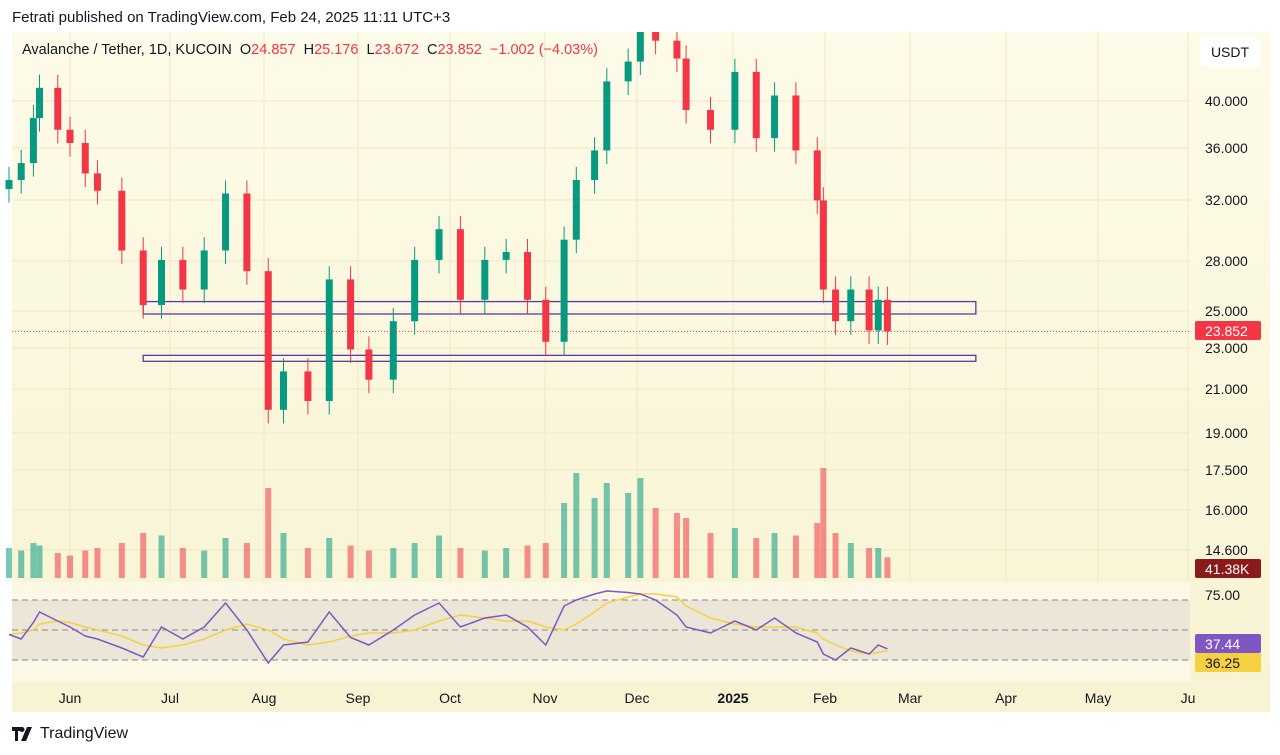 The image size is (1280, 755). I want to click on x-tick-label: Apr, so click(1006, 698).